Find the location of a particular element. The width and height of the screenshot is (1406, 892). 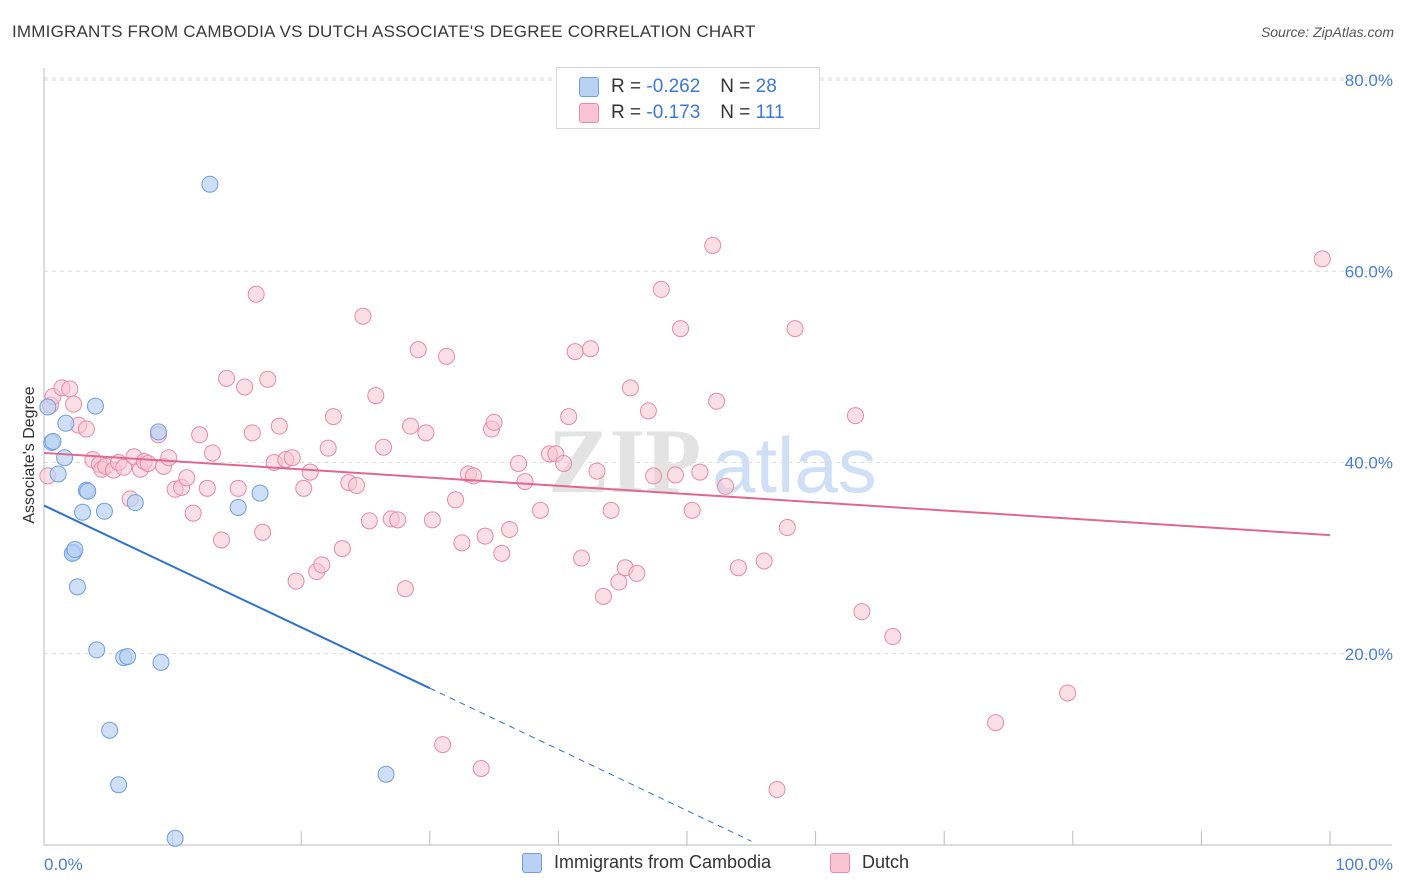

legend-item-cambodia: Immigrants from Cambodia is located at coordinates (646, 862).